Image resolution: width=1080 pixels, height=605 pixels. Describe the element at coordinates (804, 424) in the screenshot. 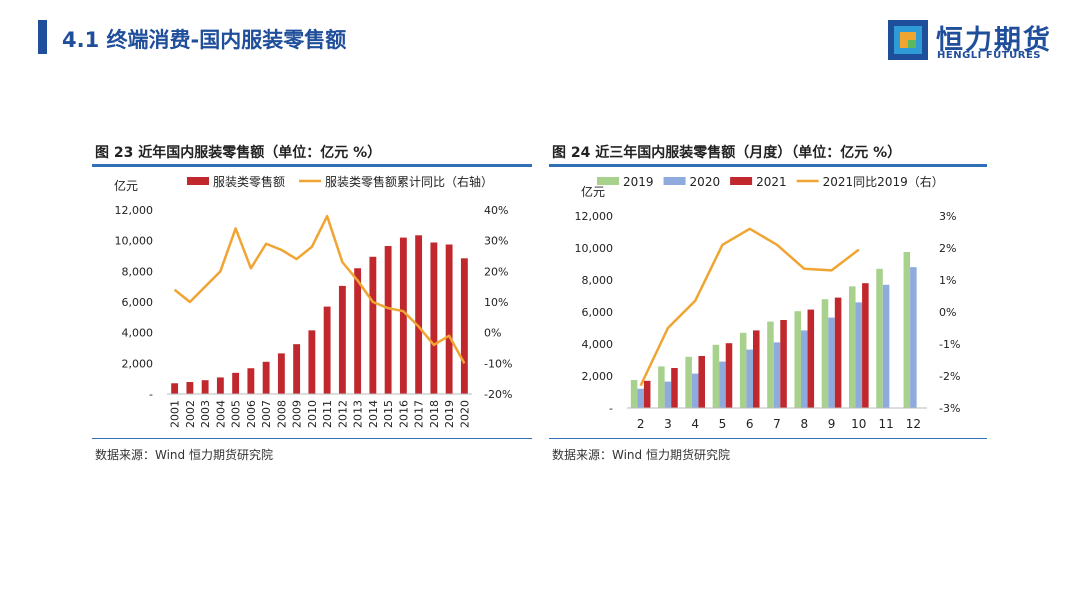

I see `chart2-x-tick-label: 8` at that location.